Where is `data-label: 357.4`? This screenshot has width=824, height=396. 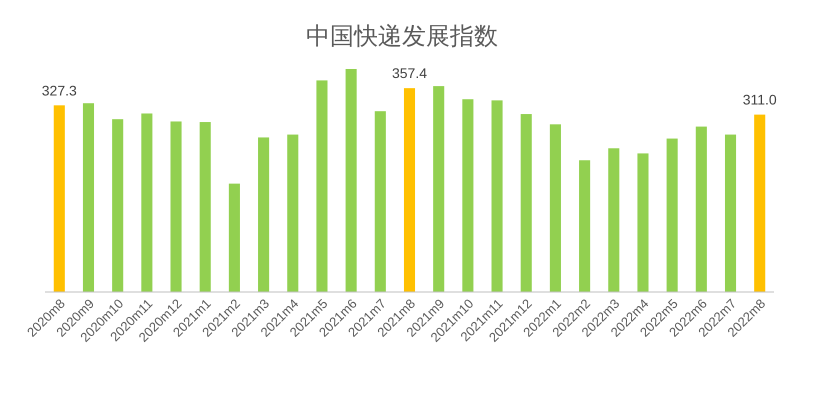
data-label: 357.4 is located at coordinates (410, 73).